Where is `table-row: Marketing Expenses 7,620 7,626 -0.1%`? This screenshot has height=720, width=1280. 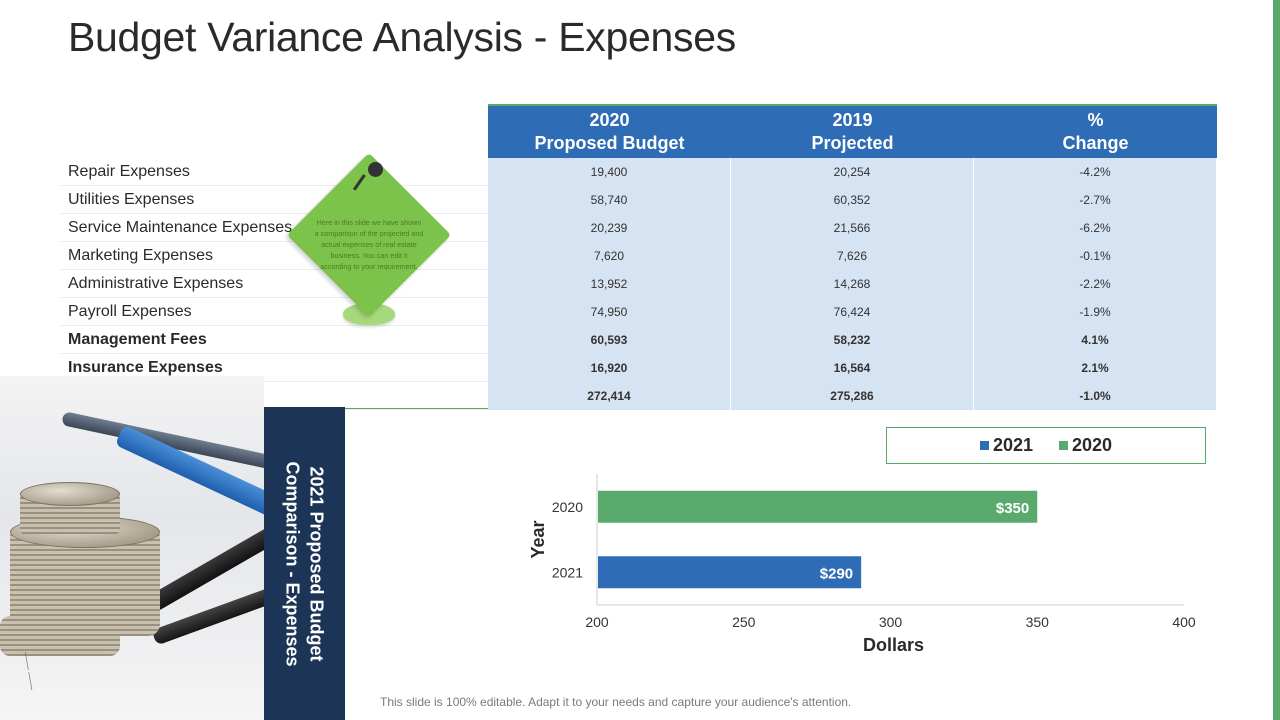 table-row: Marketing Expenses 7,620 7,626 -0.1% is located at coordinates (638, 256).